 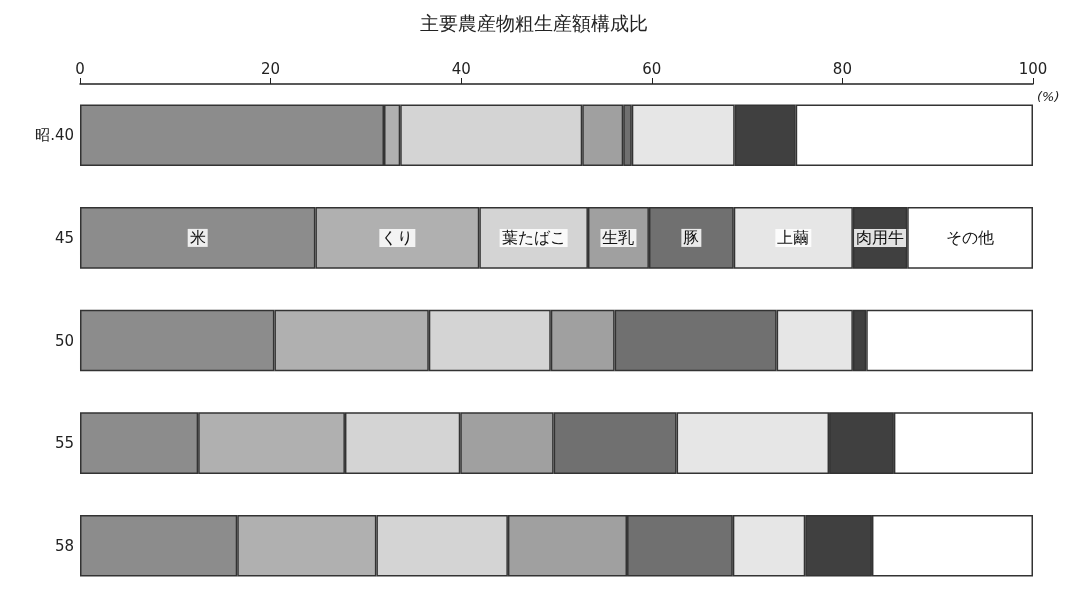 I want to click on x-tick-label: 40, so click(x=461, y=68).